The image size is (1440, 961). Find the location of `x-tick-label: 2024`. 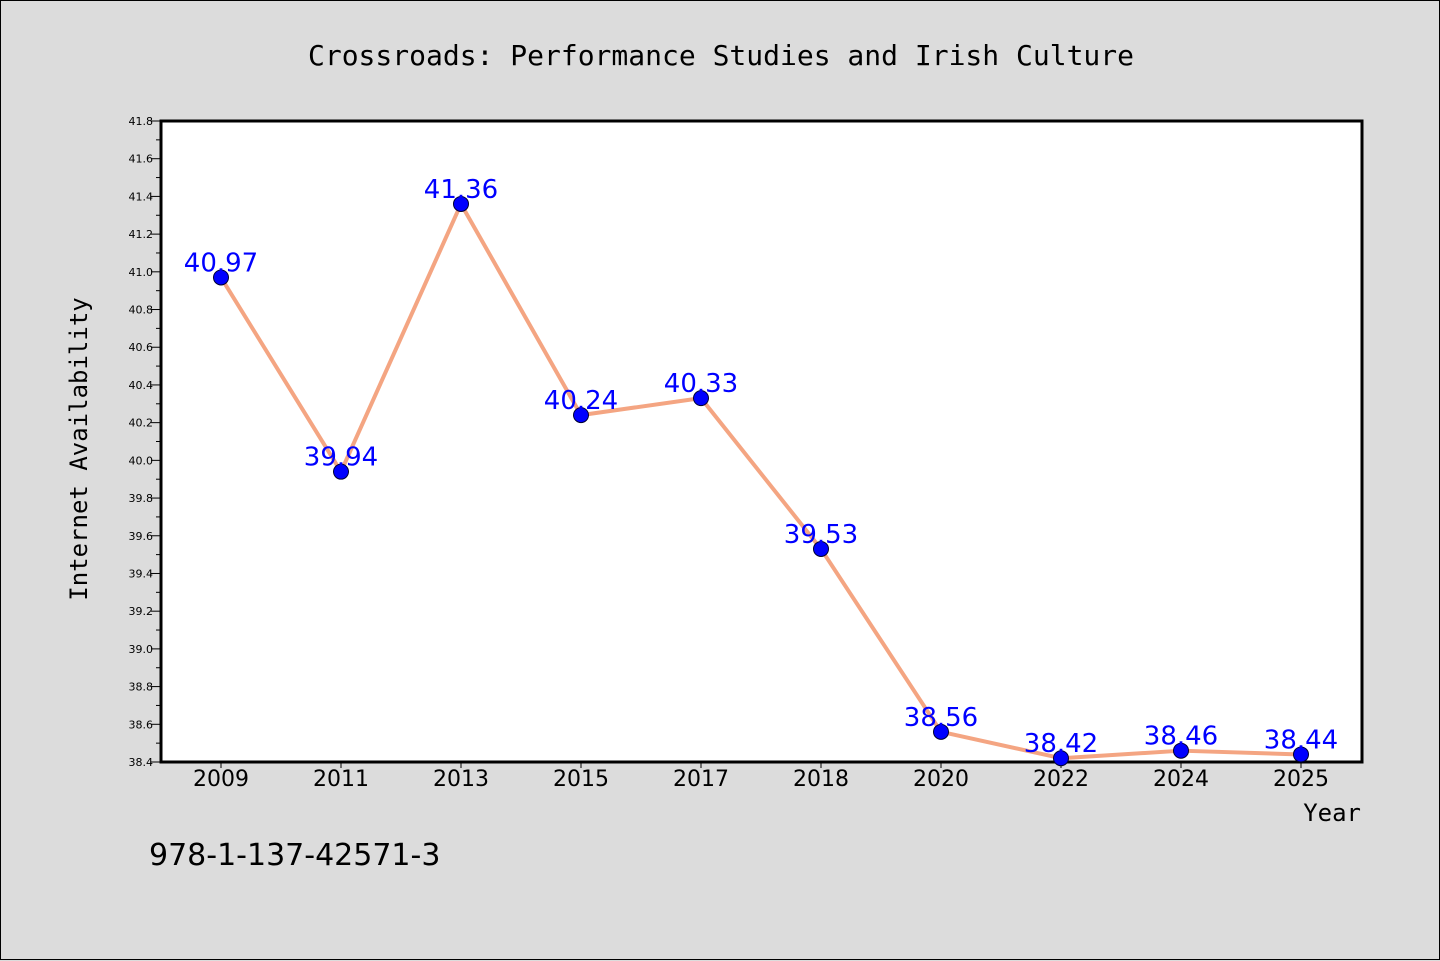

x-tick-label: 2024 is located at coordinates (1181, 779).